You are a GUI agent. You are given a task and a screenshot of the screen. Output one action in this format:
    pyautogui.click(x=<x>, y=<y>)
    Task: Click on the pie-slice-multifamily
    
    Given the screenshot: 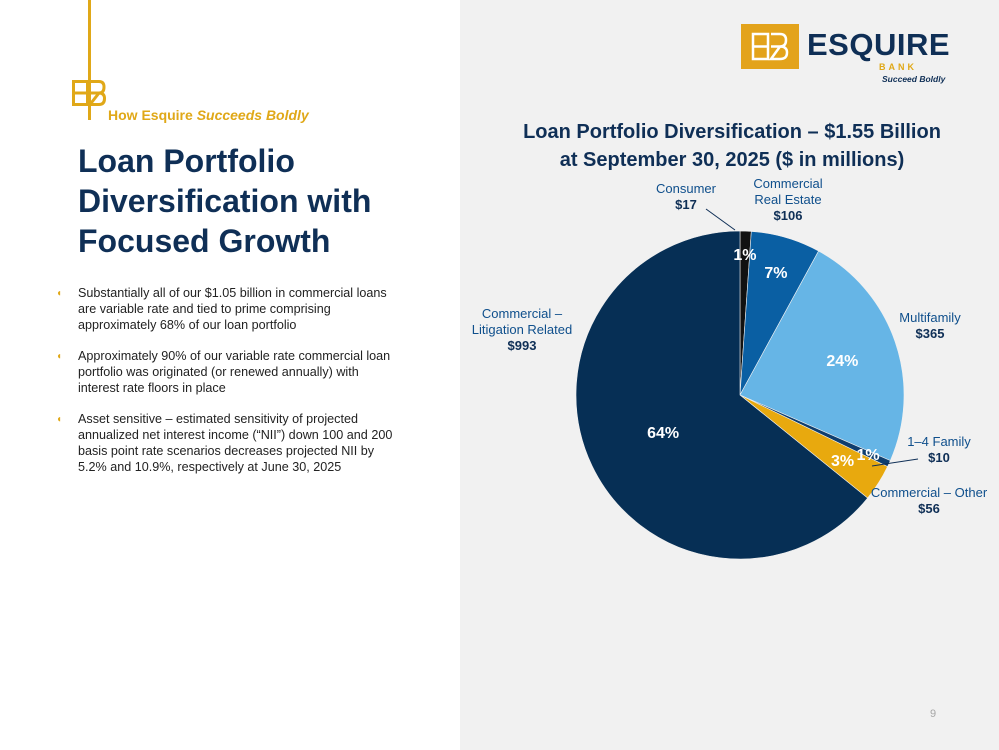 What is the action you would take?
    pyautogui.click(x=822, y=355)
    